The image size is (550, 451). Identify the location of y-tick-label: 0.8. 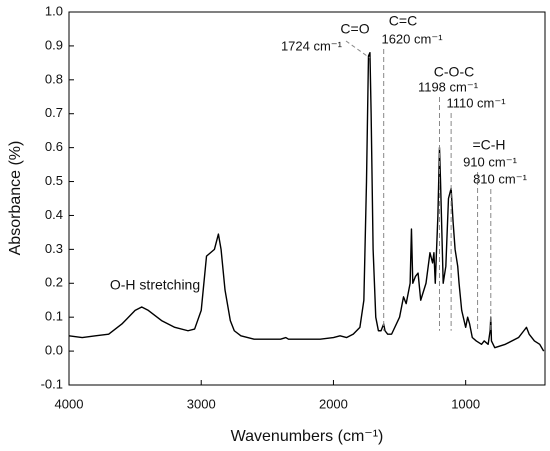
(54, 78).